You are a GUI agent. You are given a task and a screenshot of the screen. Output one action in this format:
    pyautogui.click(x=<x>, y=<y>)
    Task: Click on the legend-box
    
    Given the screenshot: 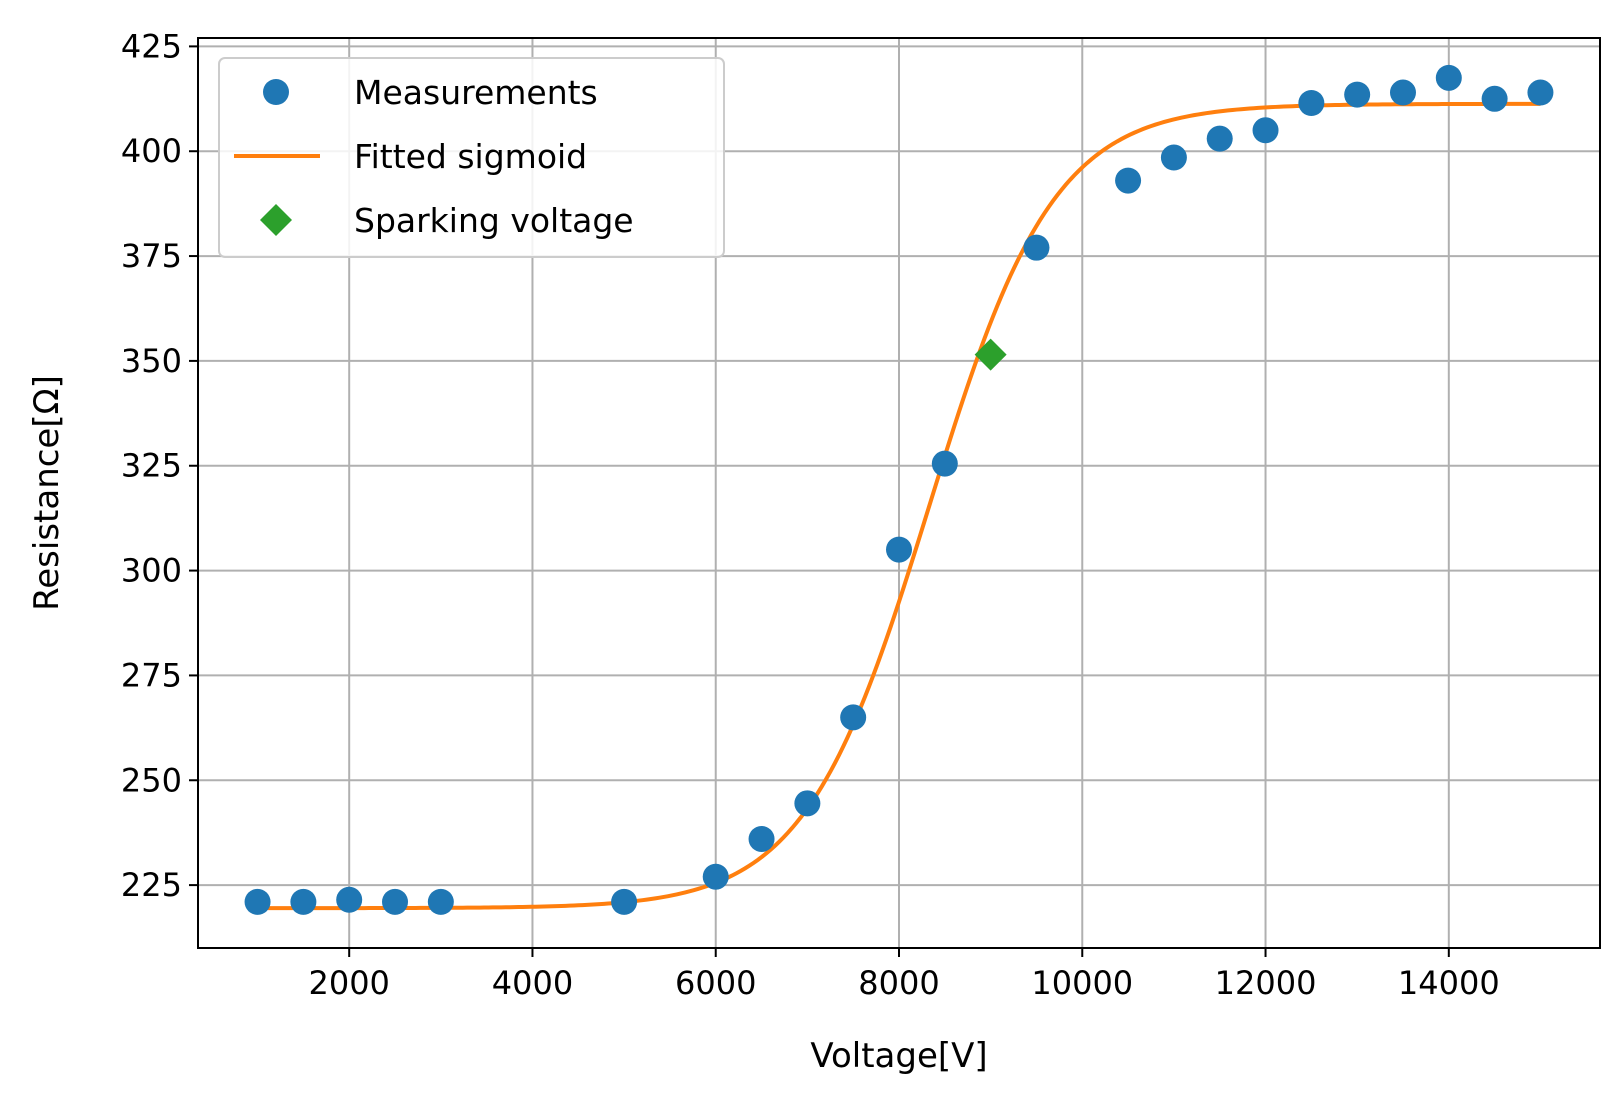 What is the action you would take?
    pyautogui.click(x=471, y=157)
    